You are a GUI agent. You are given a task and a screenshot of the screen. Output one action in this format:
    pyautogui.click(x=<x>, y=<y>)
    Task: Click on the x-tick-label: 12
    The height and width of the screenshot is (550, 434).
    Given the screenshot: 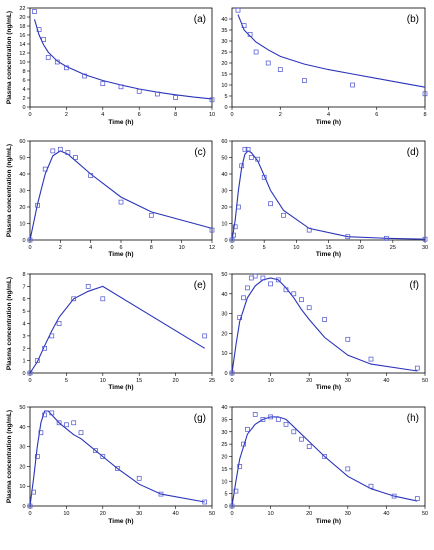 What is the action you would take?
    pyautogui.click(x=212, y=248)
    